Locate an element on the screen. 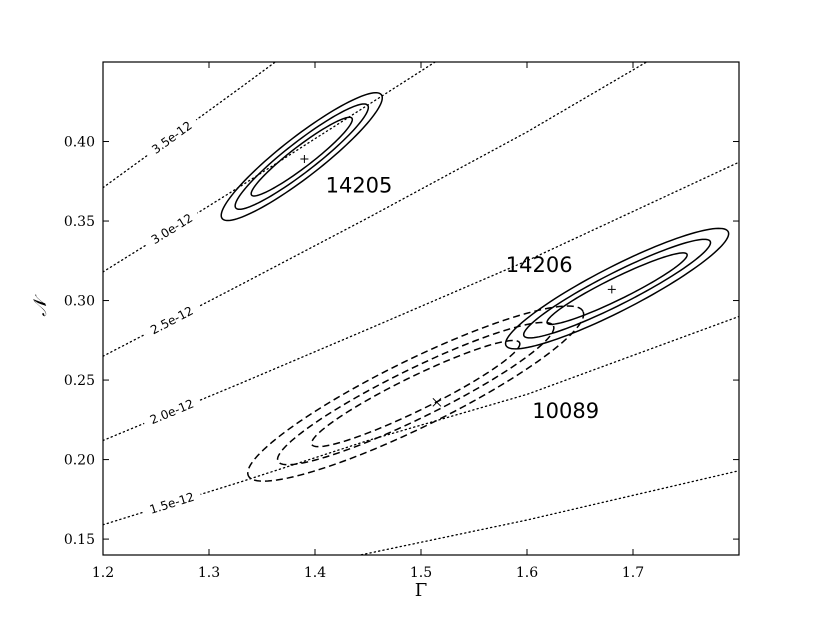 The height and width of the screenshot is (617, 822). x-tick-label: 1.3 is located at coordinates (209, 573).